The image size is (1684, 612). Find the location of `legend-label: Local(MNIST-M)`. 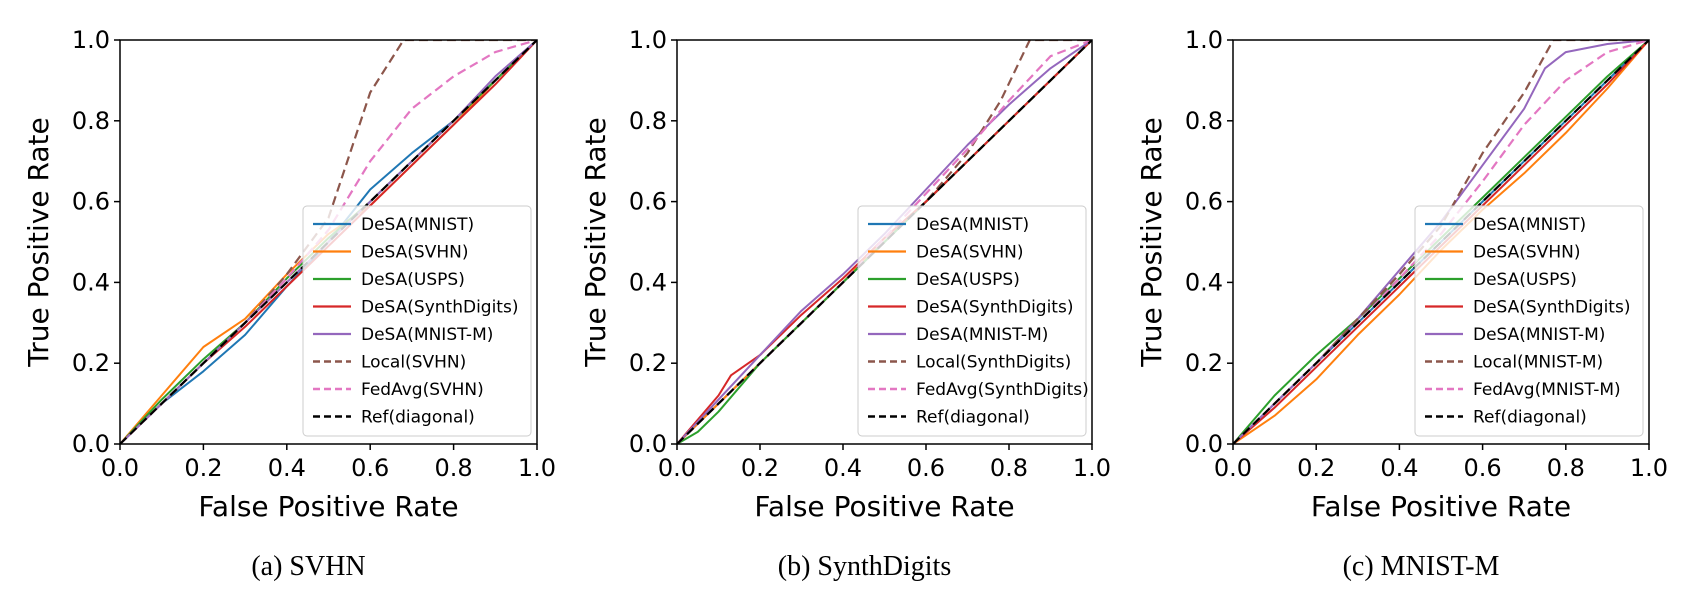

legend-label: Local(MNIST-M) is located at coordinates (1538, 363).